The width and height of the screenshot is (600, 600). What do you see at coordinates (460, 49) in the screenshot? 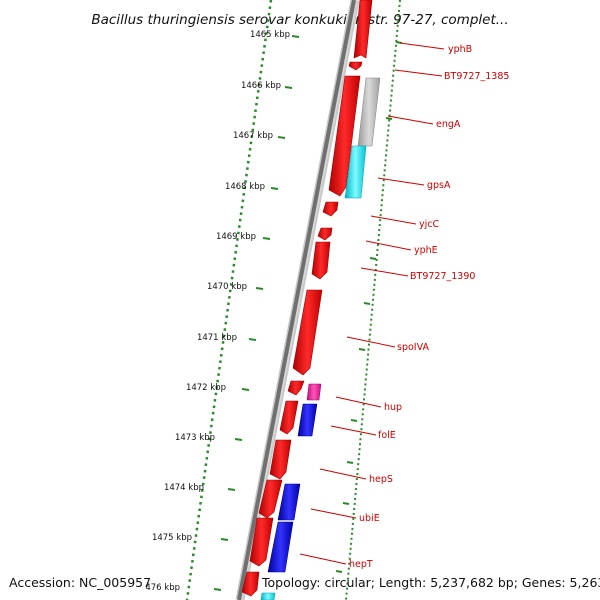
I see `gene-label-yphB: yphB` at bounding box center [460, 49].